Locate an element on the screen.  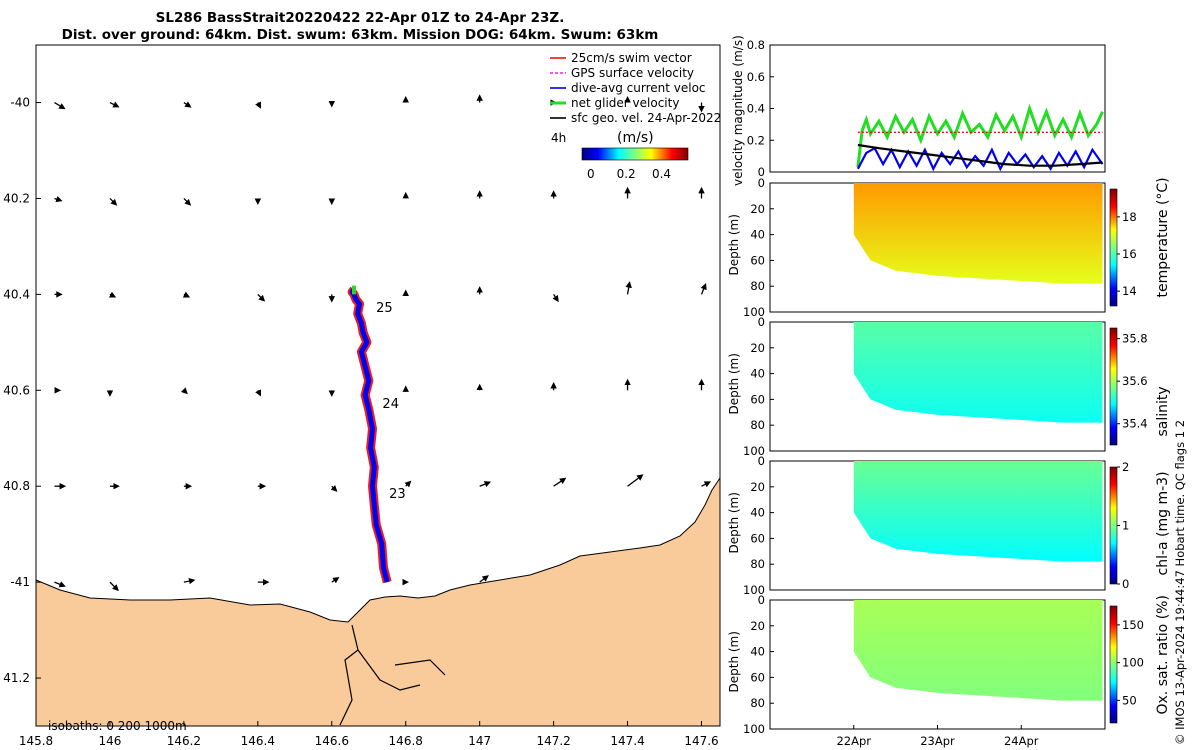
map-y-tick-label: -41 is located at coordinates (20, 582).